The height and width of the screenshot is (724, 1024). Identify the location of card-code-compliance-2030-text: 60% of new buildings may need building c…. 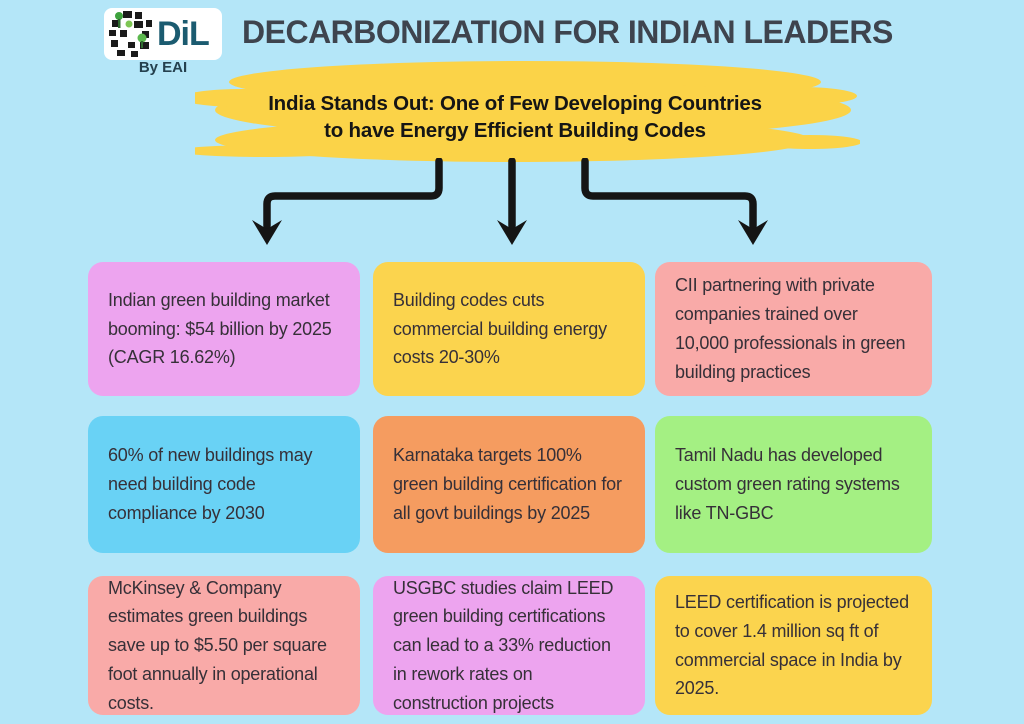
(210, 484).